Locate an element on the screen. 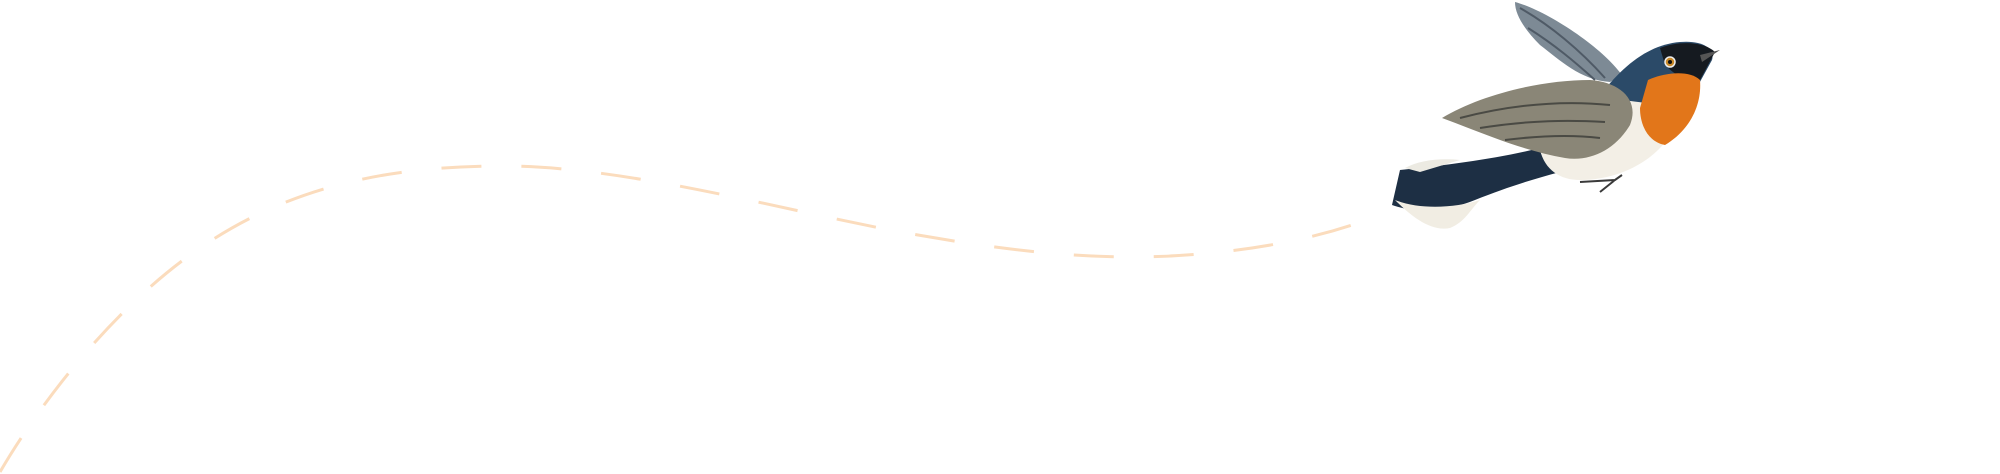  bird-legs is located at coordinates (1601, 183).